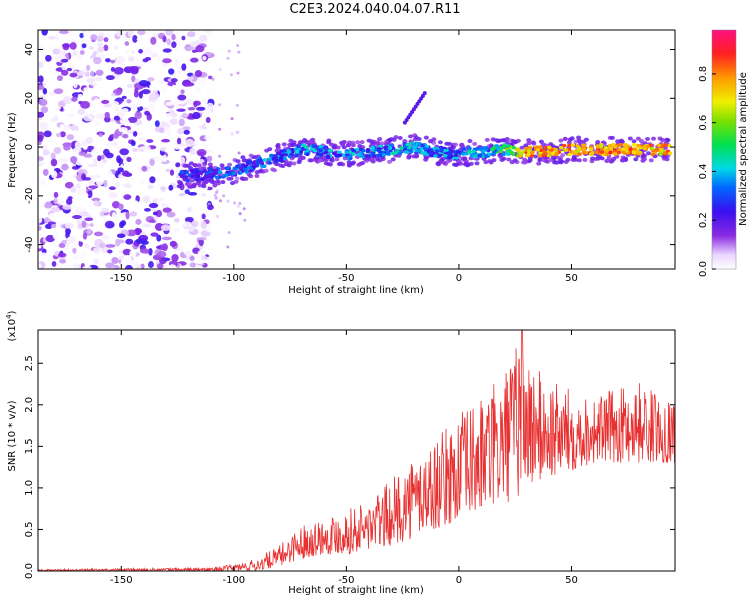  Describe the element at coordinates (29, 98) in the screenshot. I see `y-tick-label: 20` at that location.